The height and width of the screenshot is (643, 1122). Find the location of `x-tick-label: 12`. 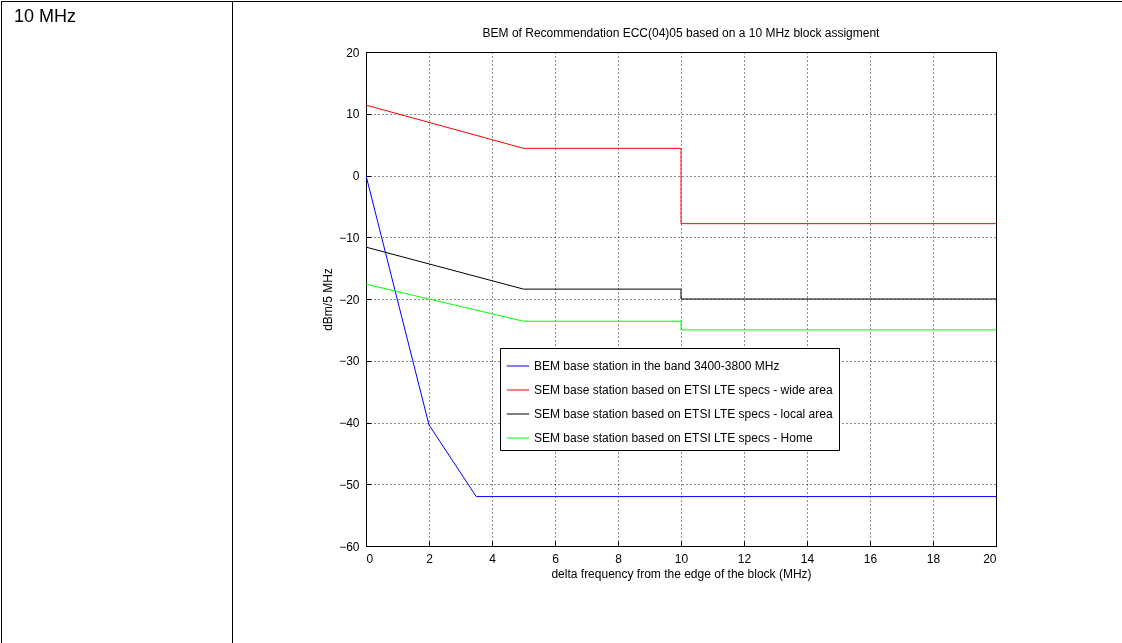

x-tick-label: 12 is located at coordinates (744, 558).